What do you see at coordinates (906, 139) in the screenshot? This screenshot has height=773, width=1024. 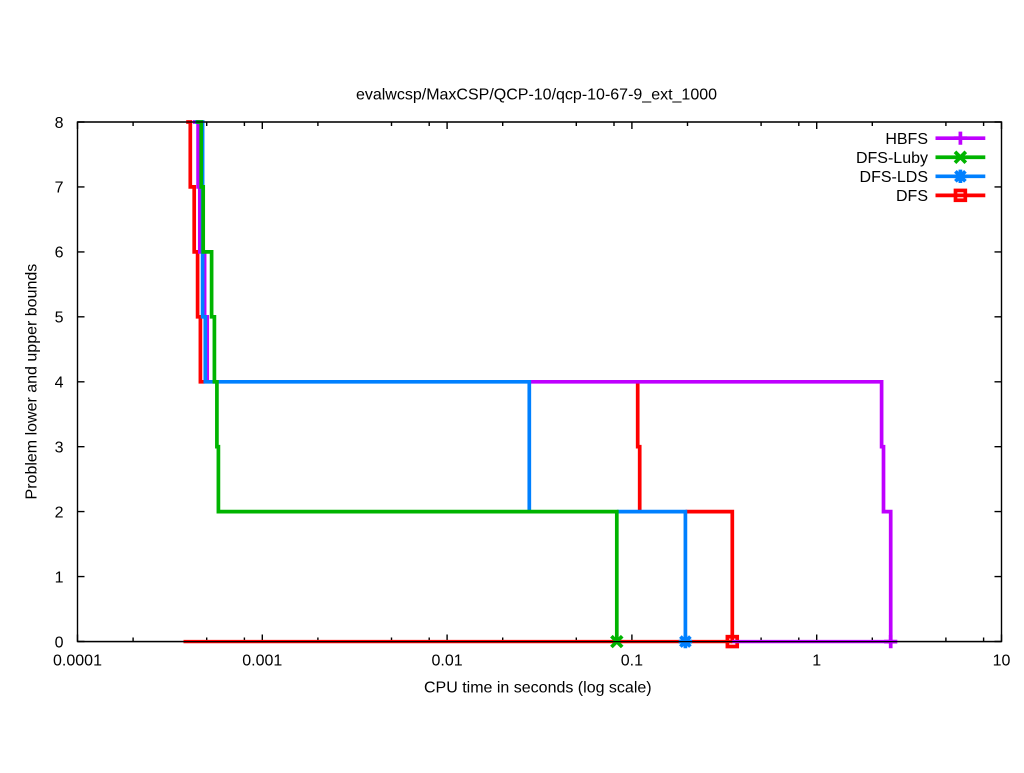 I see `svg-text: HBFS` at bounding box center [906, 139].